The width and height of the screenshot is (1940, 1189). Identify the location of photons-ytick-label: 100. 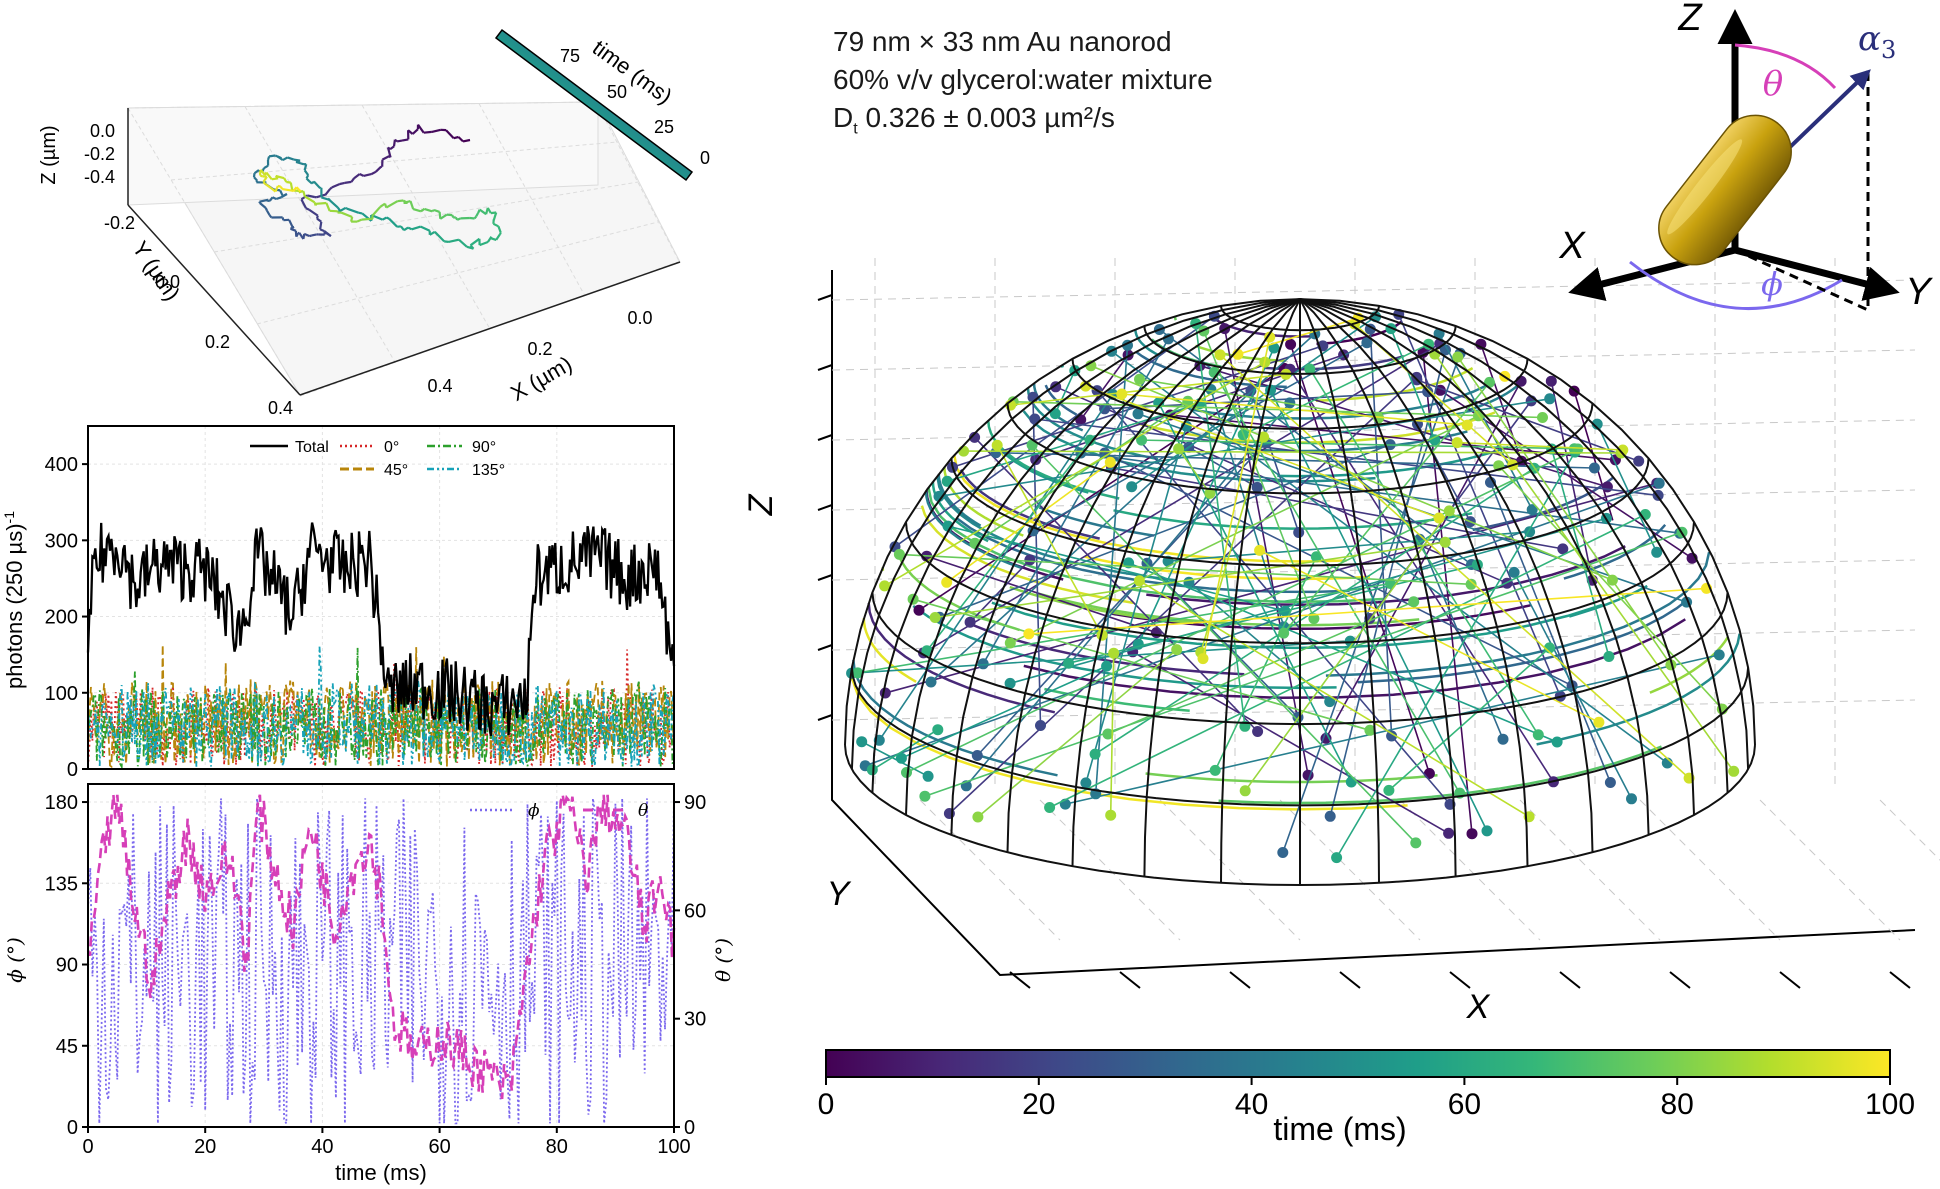
(61, 694).